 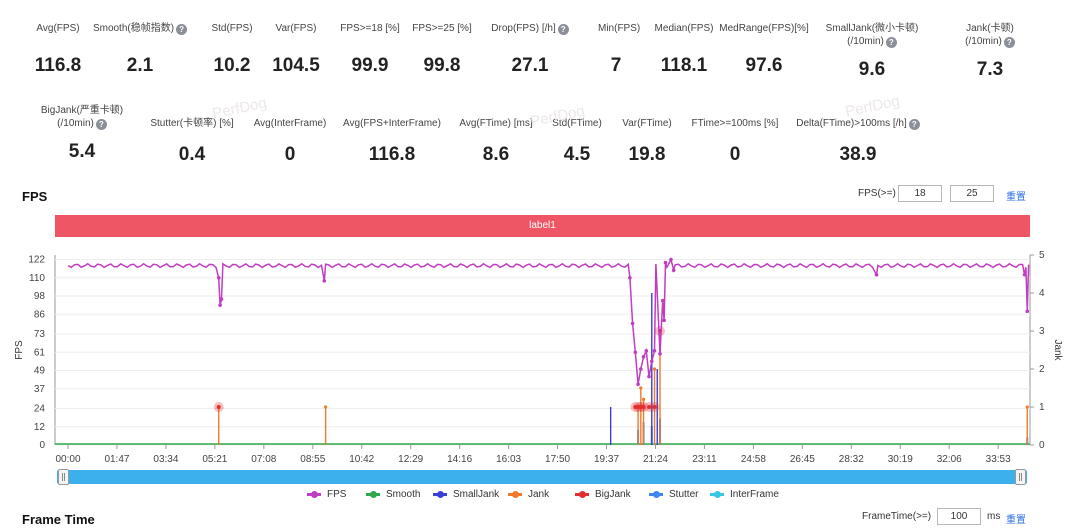 What do you see at coordinates (872, 35) in the screenshot?
I see `stat-label: SmallJank(微小卡顿) (/10min)?` at bounding box center [872, 35].